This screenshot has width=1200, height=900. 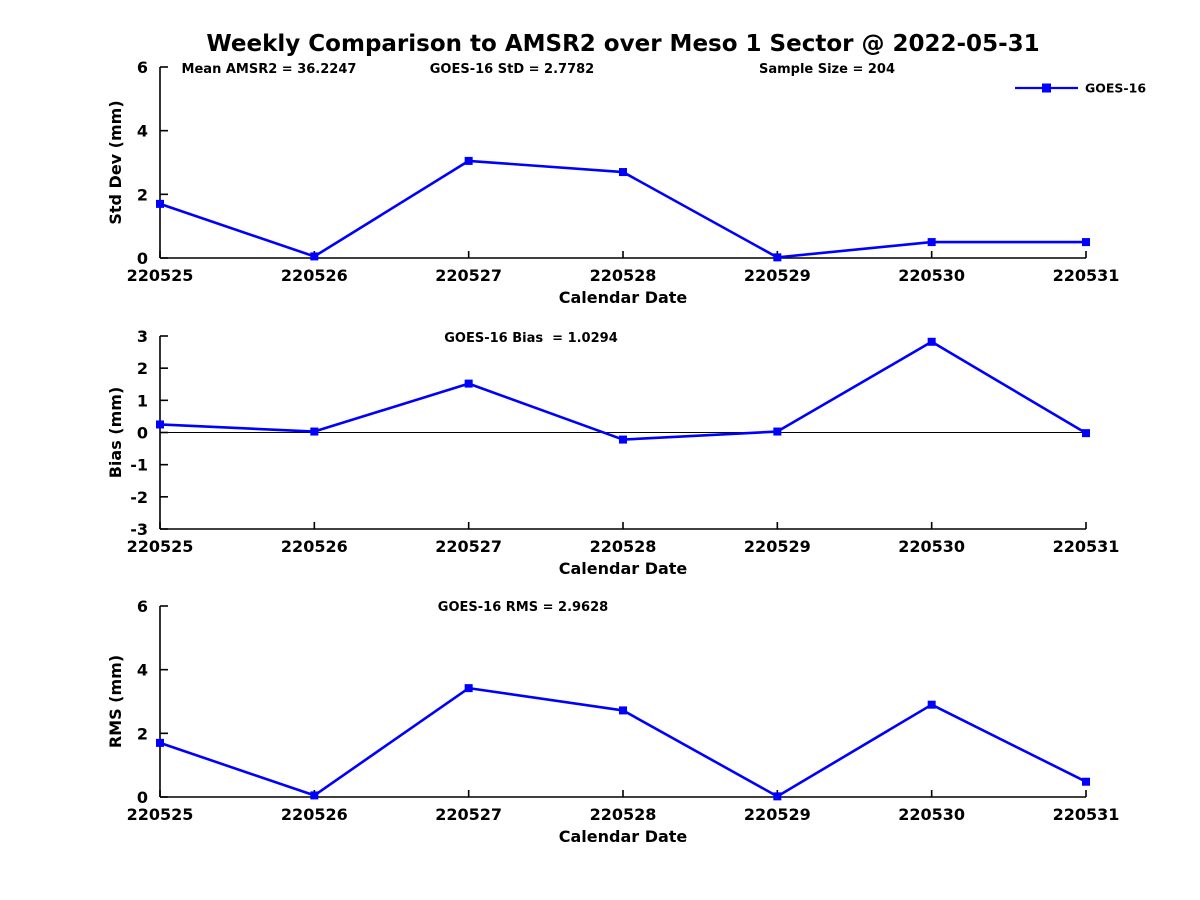 What do you see at coordinates (115, 162) in the screenshot?
I see `y-axis-title: Std Dev (mm)` at bounding box center [115, 162].